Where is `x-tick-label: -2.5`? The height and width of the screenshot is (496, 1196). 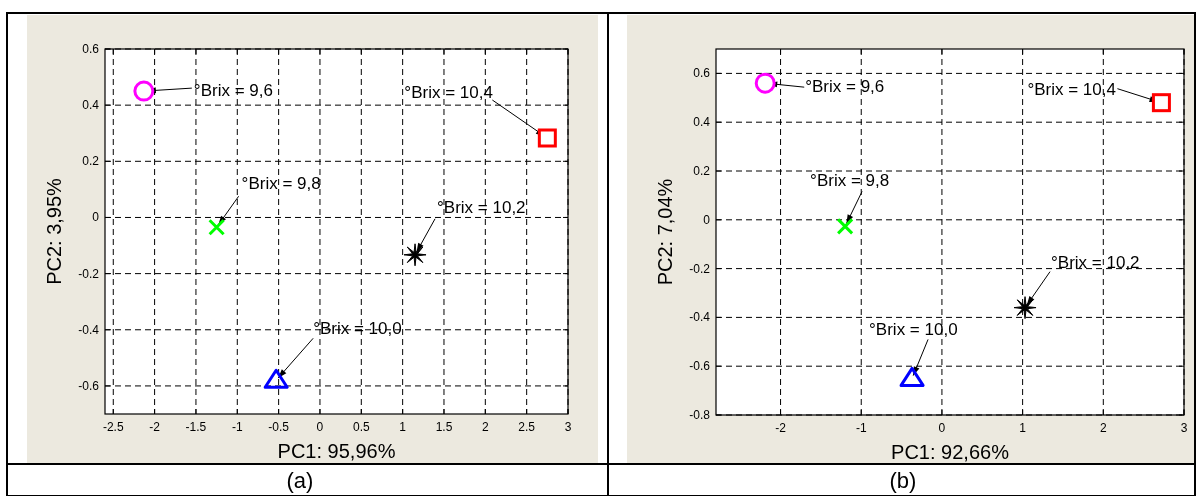
x-tick-label: -2.5 is located at coordinates (113, 427).